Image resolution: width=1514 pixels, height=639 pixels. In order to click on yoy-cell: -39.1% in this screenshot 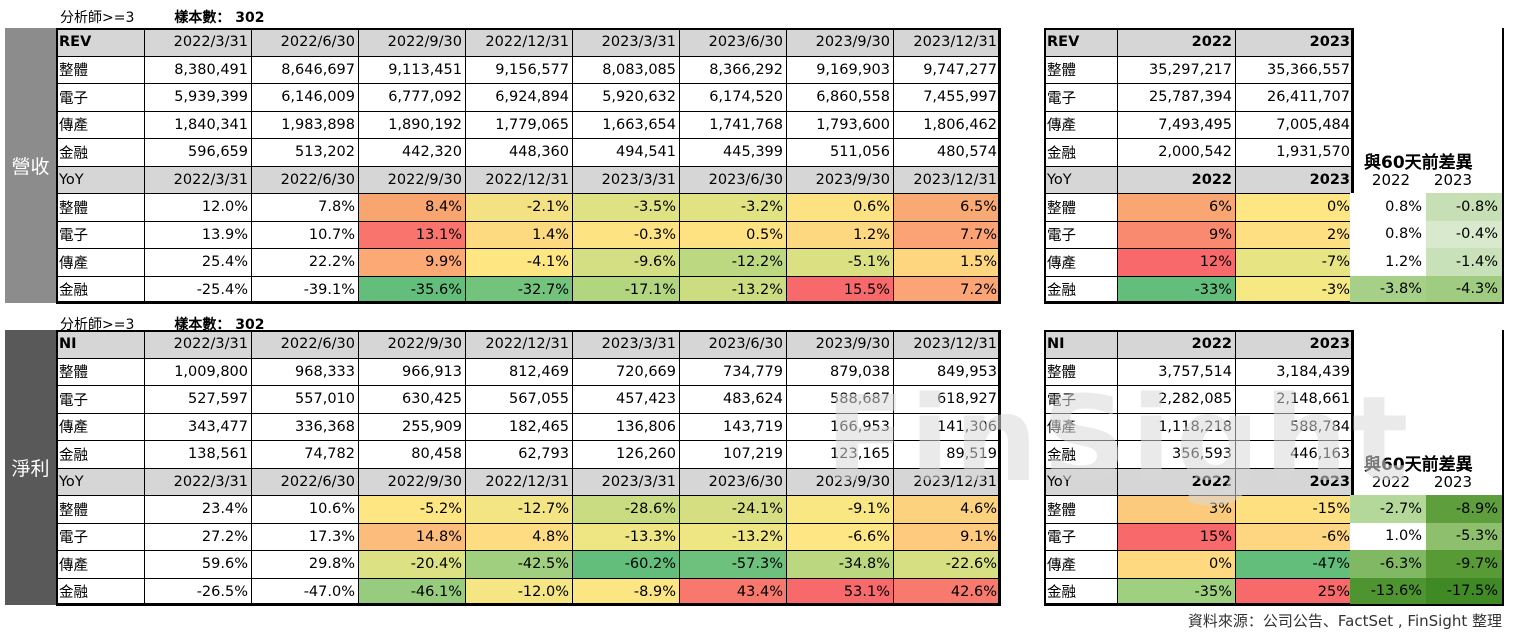, I will do `click(305, 289)`.